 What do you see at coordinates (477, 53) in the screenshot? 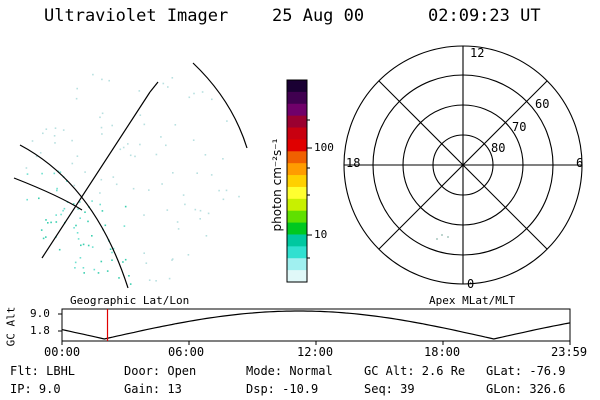
I see `mlt-label-12: 12` at bounding box center [477, 53].